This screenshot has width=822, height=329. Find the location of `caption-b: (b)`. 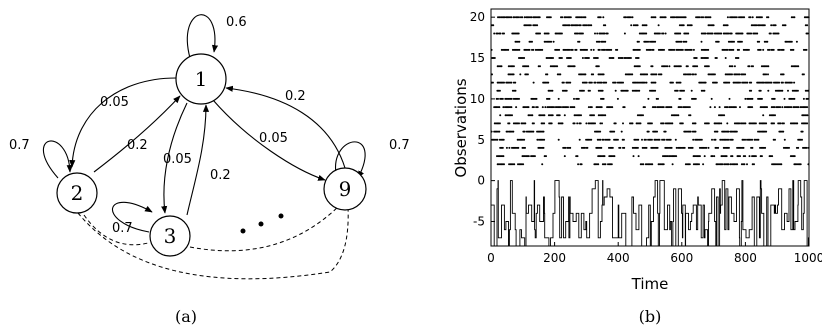

caption-b: (b) is located at coordinates (650, 316).